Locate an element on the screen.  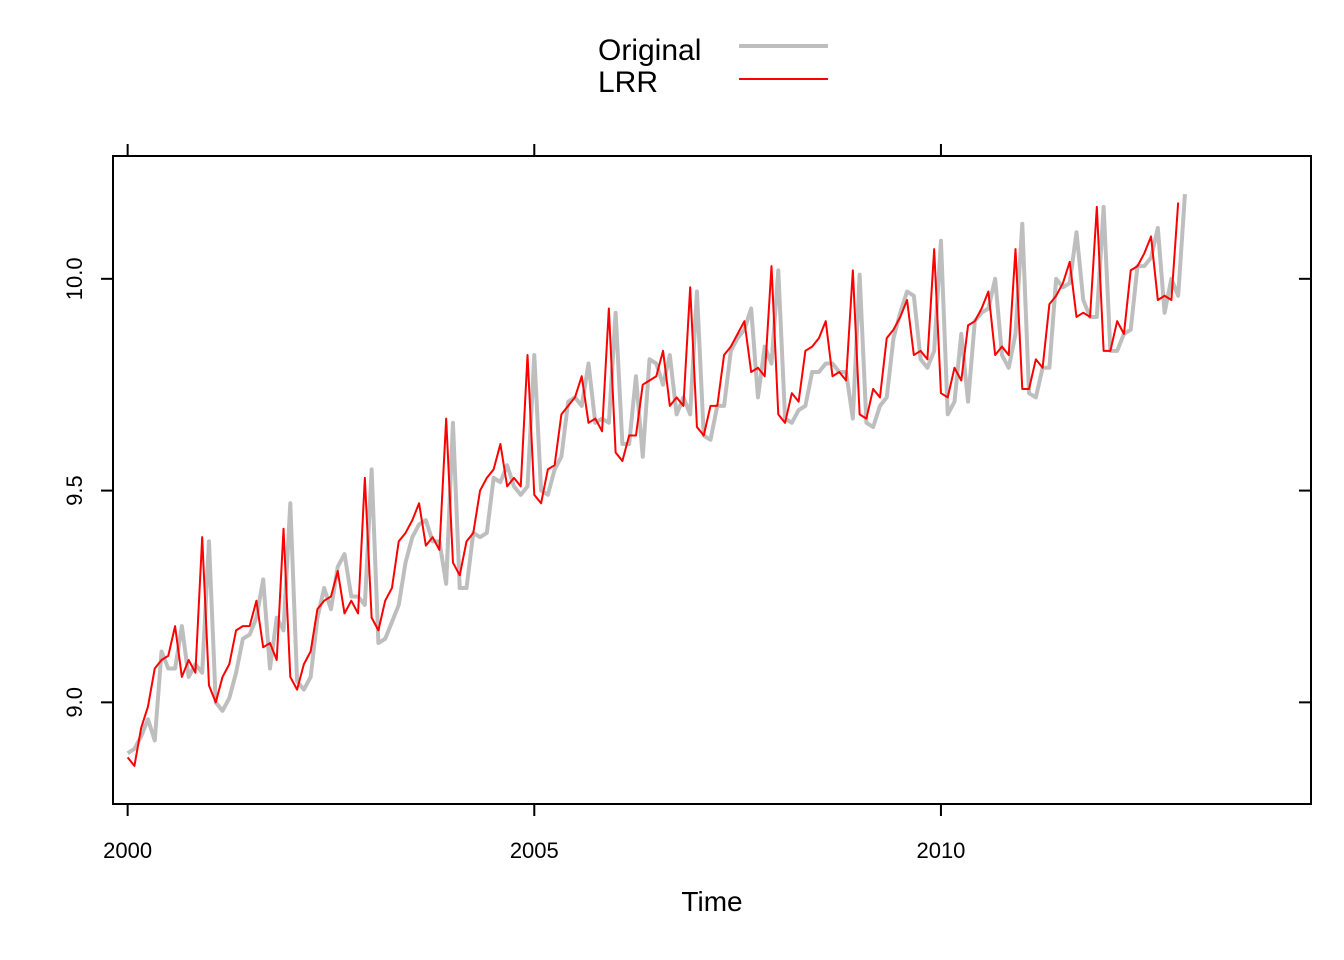
legend-label-lrr: LRR is located at coordinates (628, 82).